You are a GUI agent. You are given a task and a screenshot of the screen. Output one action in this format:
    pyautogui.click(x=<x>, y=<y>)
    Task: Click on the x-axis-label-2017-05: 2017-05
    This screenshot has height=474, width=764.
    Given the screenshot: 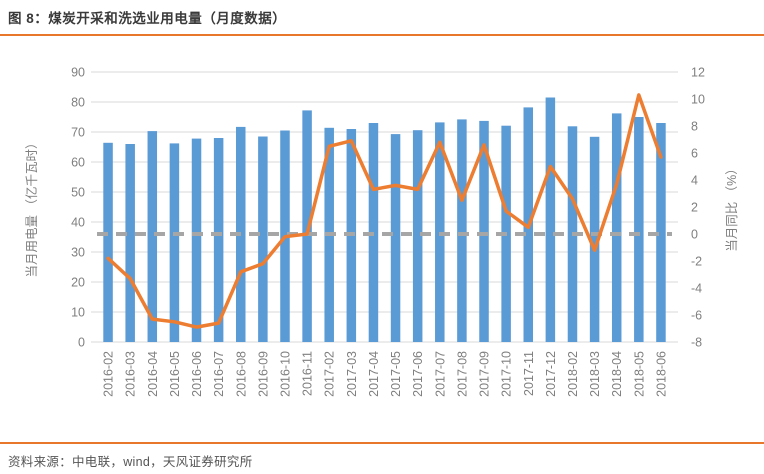 What is the action you would take?
    pyautogui.click(x=396, y=374)
    